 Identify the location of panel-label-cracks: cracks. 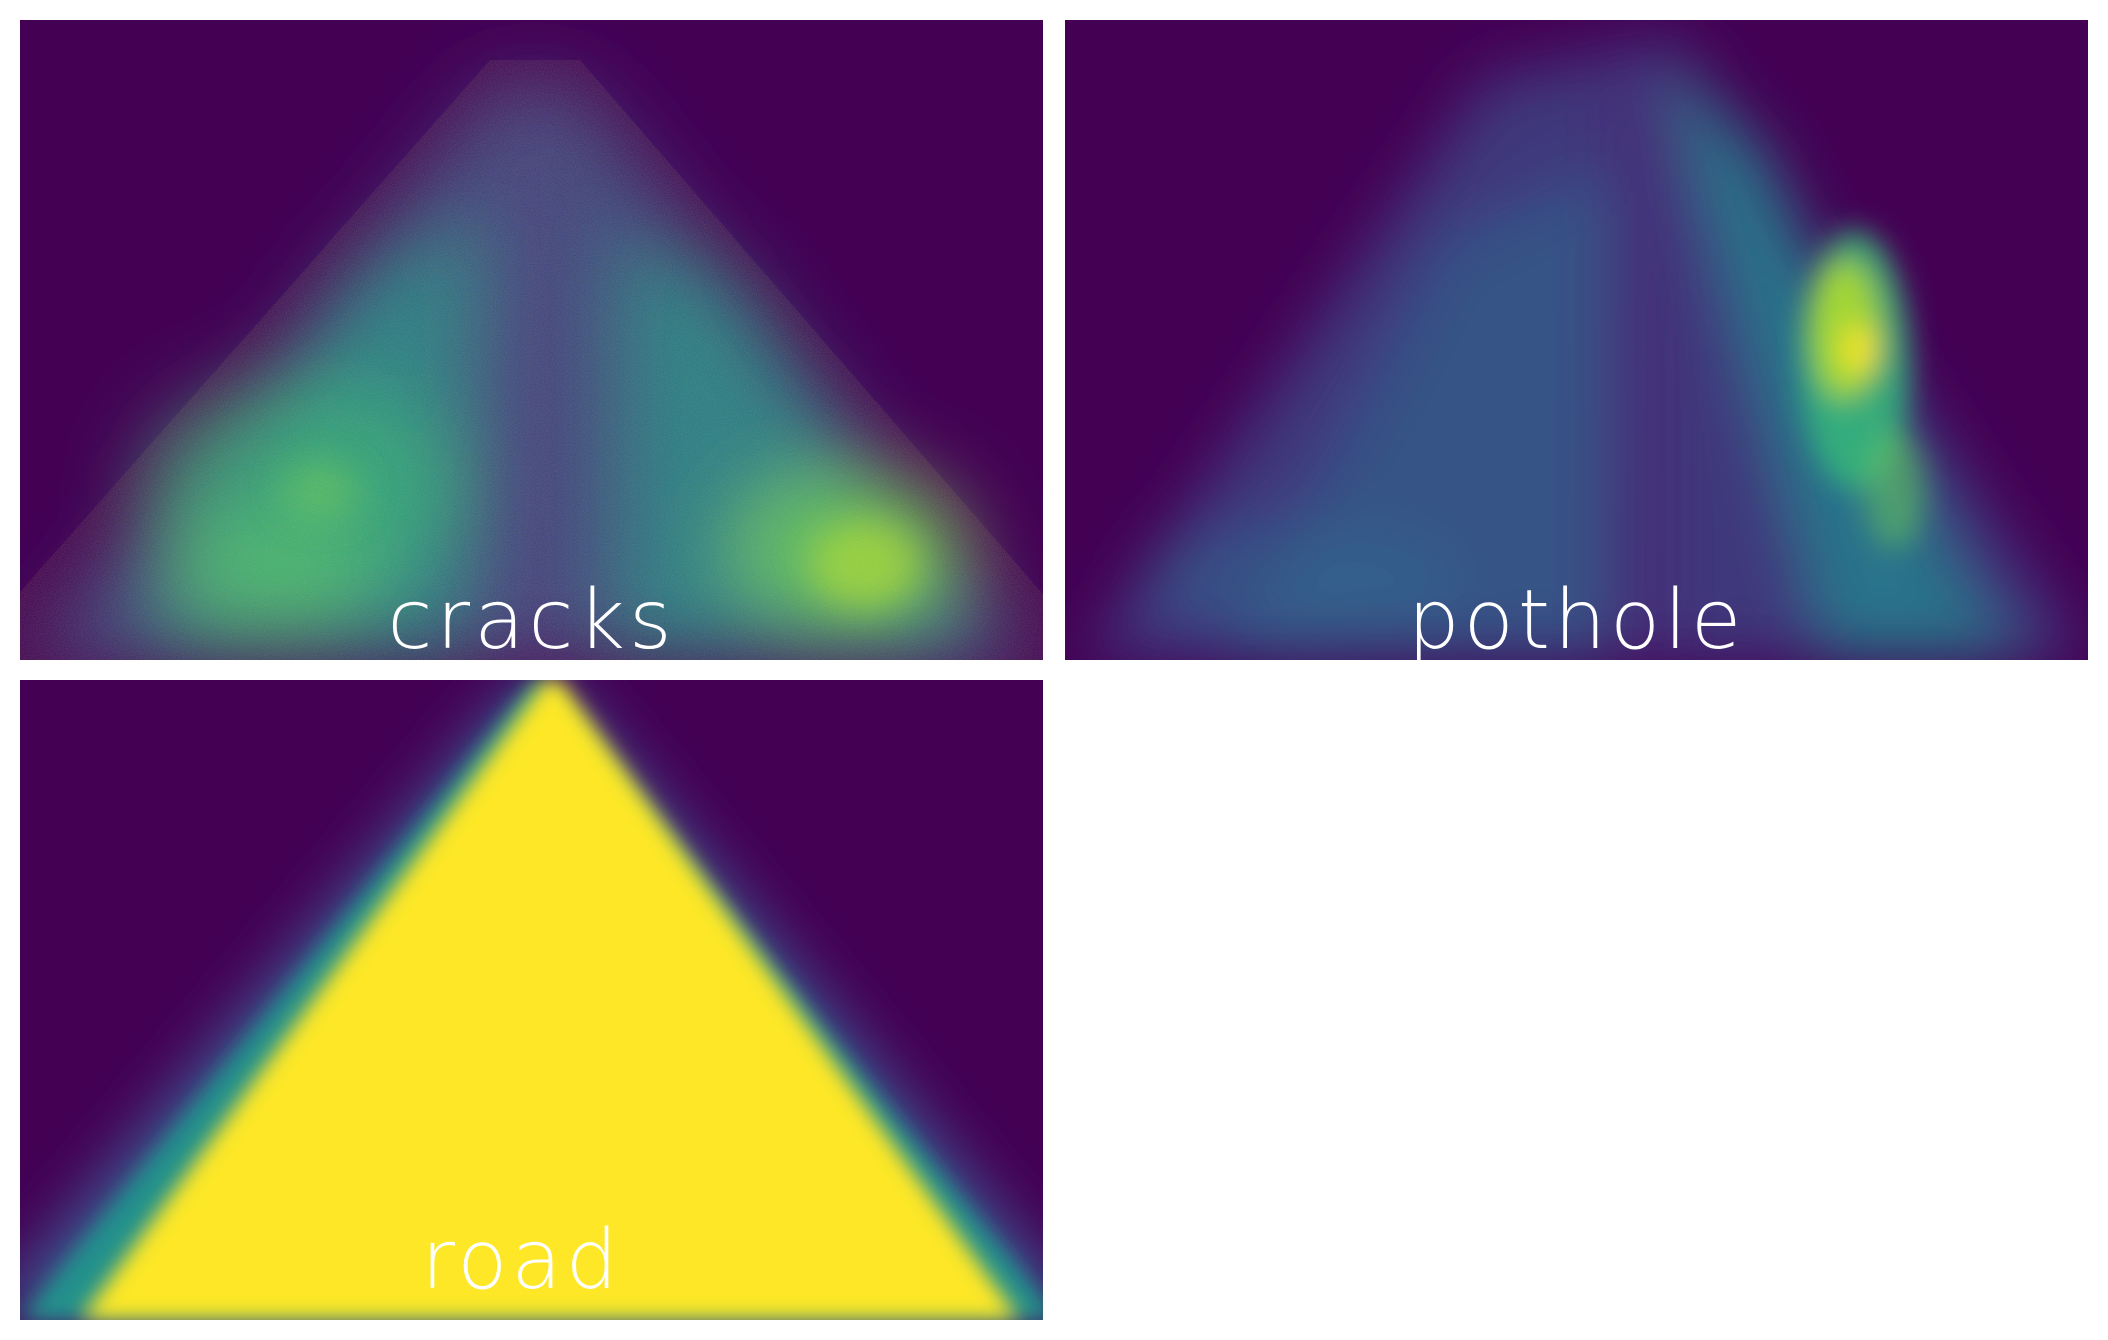
(531, 617).